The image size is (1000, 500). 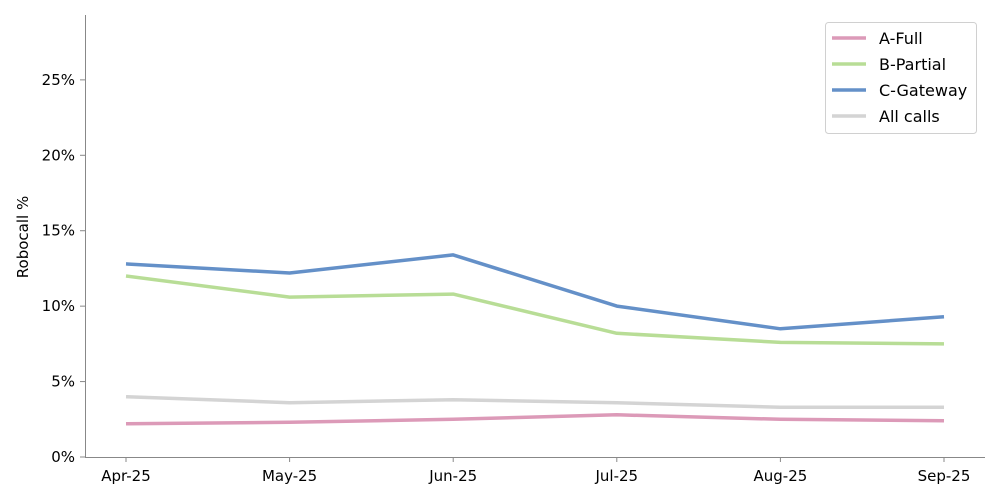 I want to click on legend-box, so click(x=901, y=78).